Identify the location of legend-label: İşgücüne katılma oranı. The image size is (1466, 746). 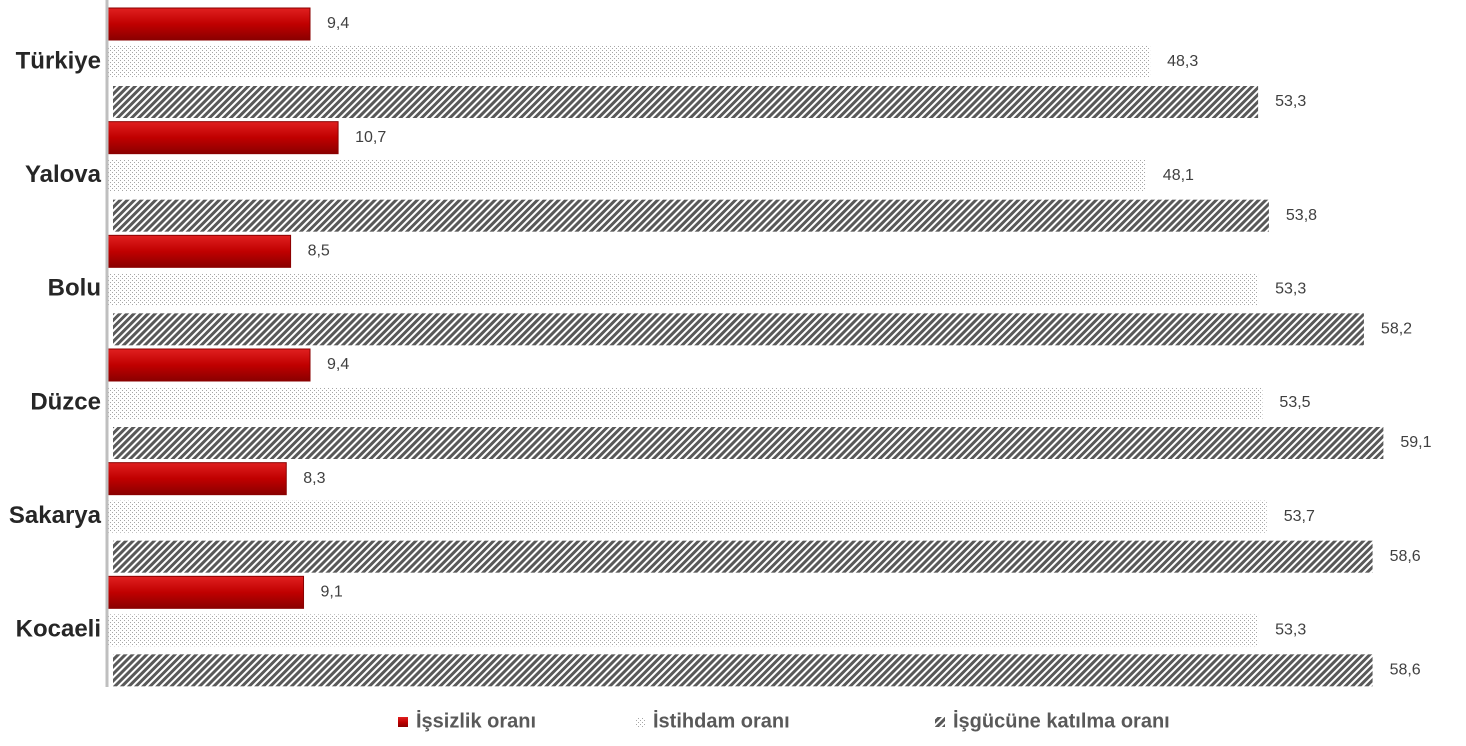
(1061, 720).